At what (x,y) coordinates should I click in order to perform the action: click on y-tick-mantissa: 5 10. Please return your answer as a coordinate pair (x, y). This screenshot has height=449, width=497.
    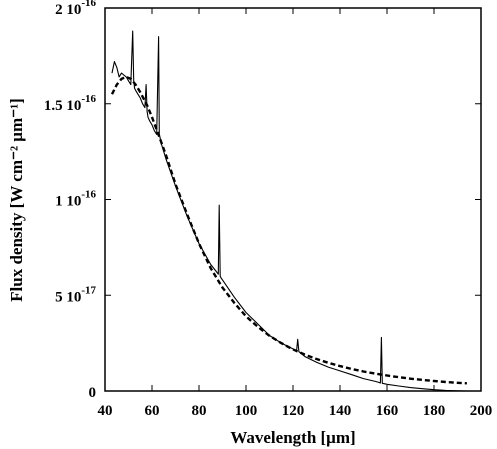
    Looking at the image, I should click on (68, 297).